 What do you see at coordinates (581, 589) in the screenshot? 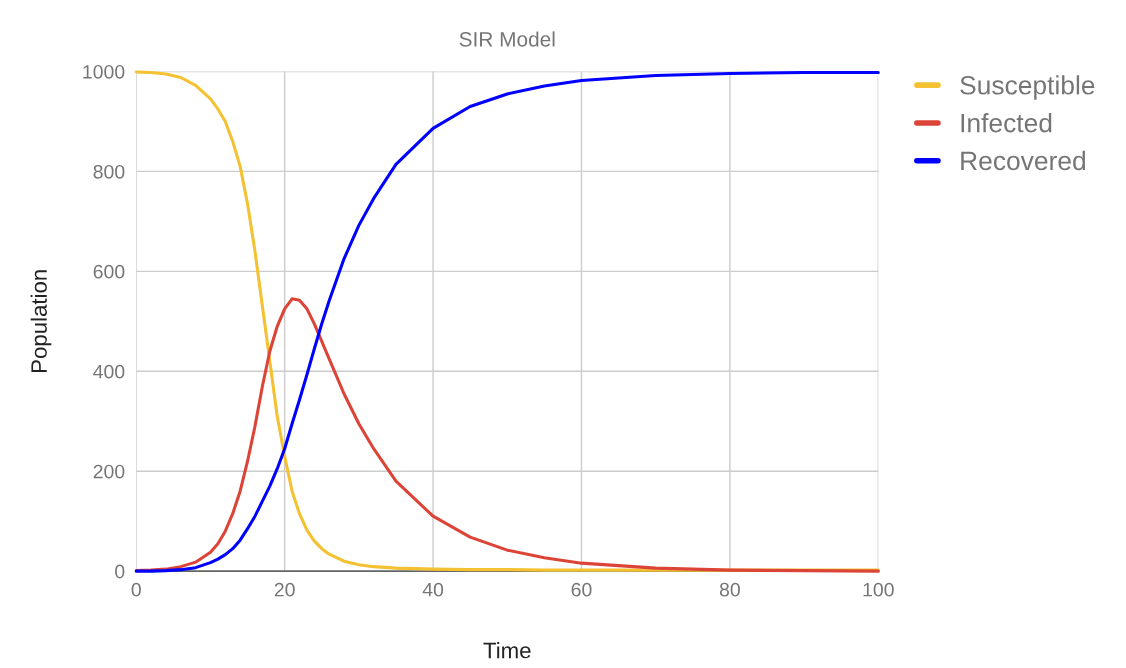
I see `x-tick-label: 60` at bounding box center [581, 589].